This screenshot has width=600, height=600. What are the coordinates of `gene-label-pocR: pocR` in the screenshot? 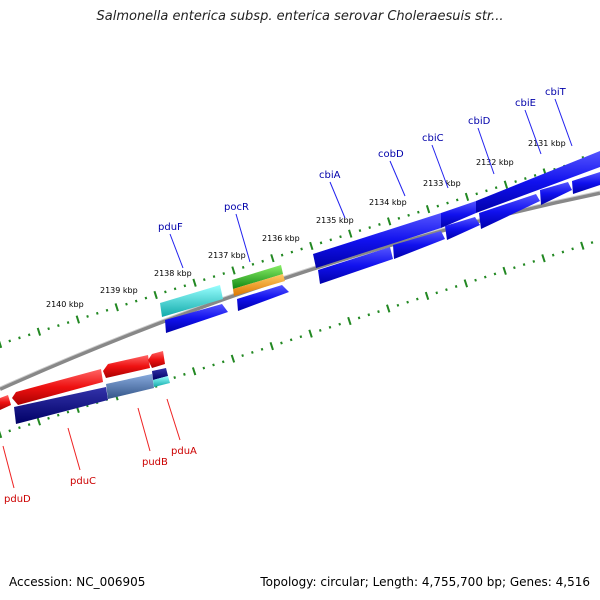 It's located at (236, 207).